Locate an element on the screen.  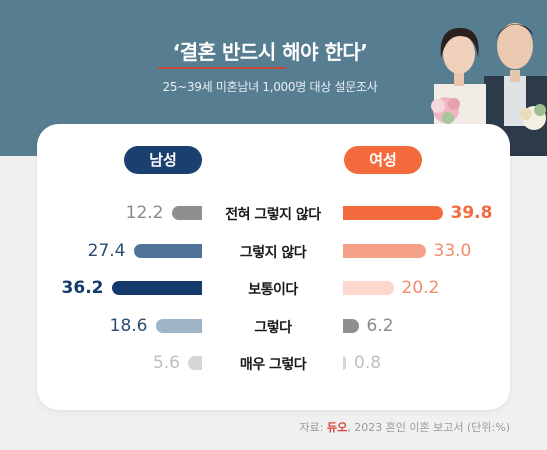
value-label-female: 33.0 is located at coordinates (452, 250).